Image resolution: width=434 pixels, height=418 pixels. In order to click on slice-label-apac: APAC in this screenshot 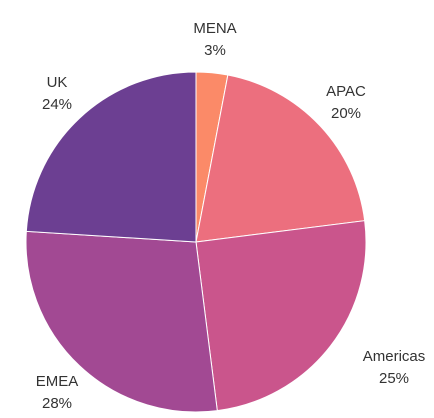, I will do `click(346, 91)`.